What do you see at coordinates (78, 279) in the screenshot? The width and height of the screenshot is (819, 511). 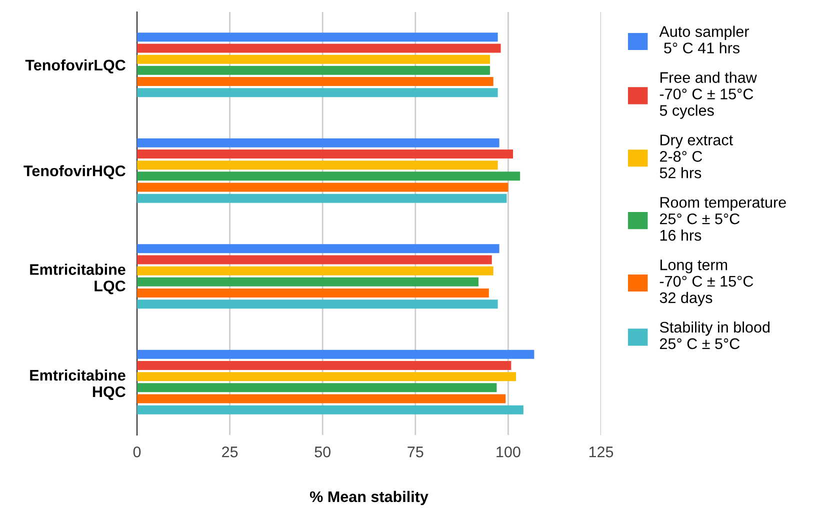 I see `y-tick-label: Emtricitabine LQC` at bounding box center [78, 279].